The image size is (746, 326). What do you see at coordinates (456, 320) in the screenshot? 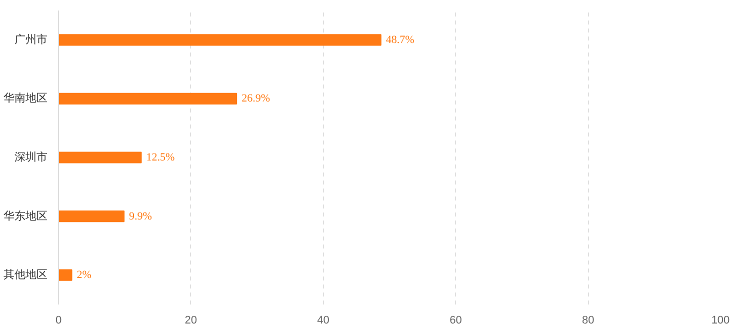
I see `x-tick-label: 60` at bounding box center [456, 320].